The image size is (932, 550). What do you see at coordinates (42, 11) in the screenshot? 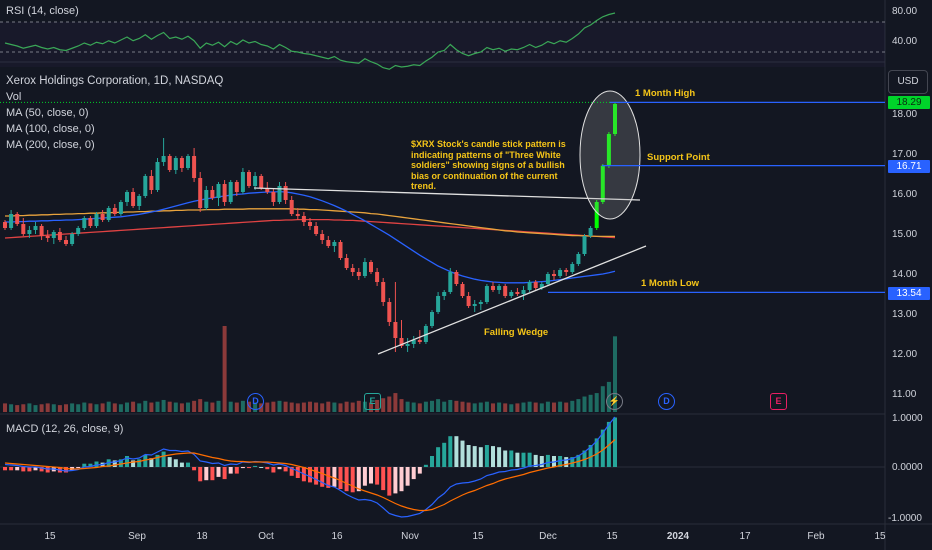
I see `rsi-label: RSI (14, close)` at bounding box center [42, 11].